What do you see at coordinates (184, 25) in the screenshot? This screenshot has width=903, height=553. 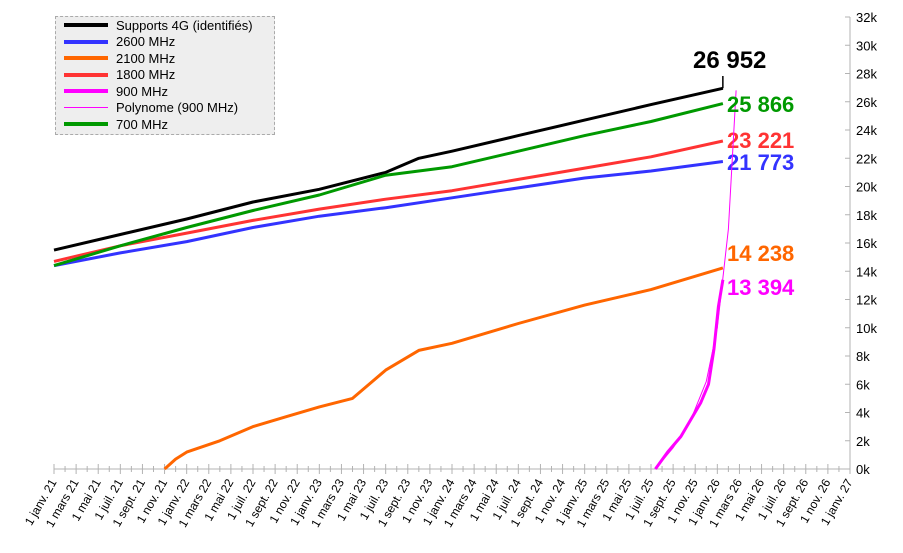 I see `legend-label: Supports 4G (identifiés)` at bounding box center [184, 25].